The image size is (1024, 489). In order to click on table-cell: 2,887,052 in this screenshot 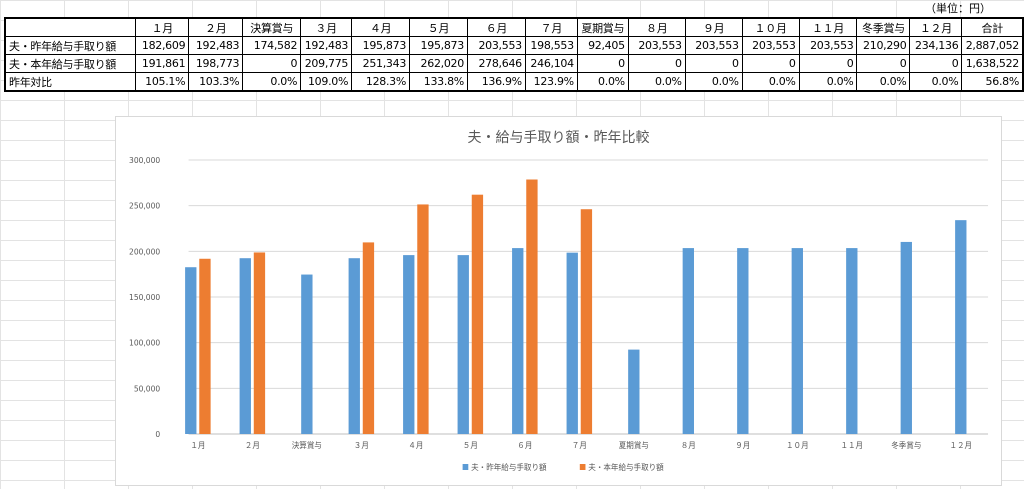, I will do `click(992, 45)`.